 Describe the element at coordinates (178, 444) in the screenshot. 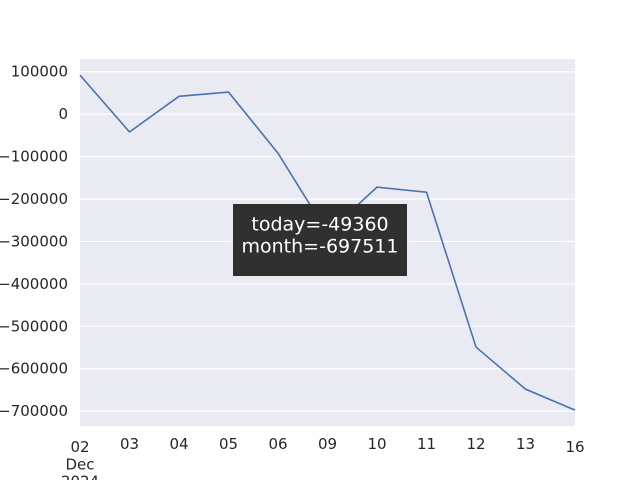

I see `x-tick-label: 04` at that location.